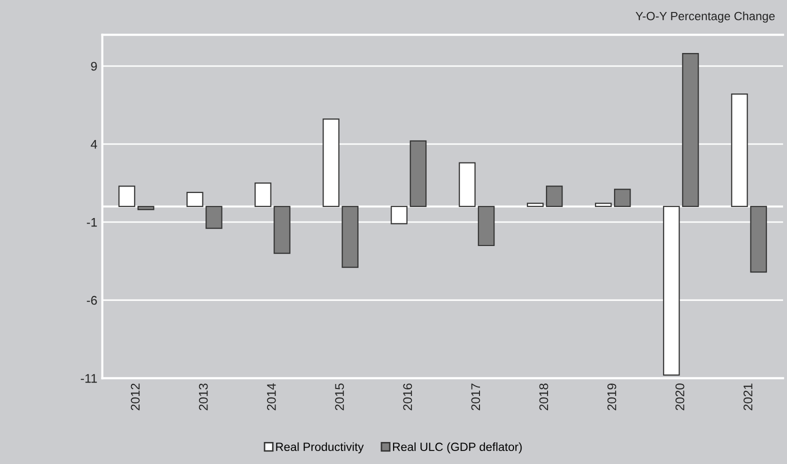 Image resolution: width=787 pixels, height=464 pixels. Describe the element at coordinates (94, 144) in the screenshot. I see `y-tick-label: 4` at that location.